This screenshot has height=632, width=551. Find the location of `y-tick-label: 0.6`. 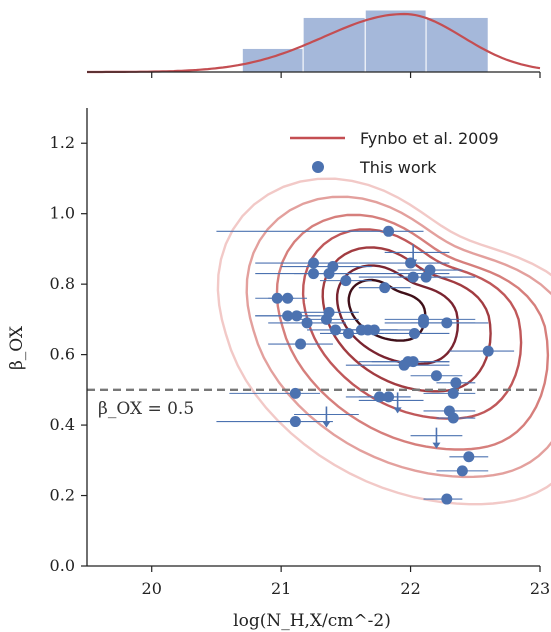

y-tick-label: 0.6 is located at coordinates (62, 354).